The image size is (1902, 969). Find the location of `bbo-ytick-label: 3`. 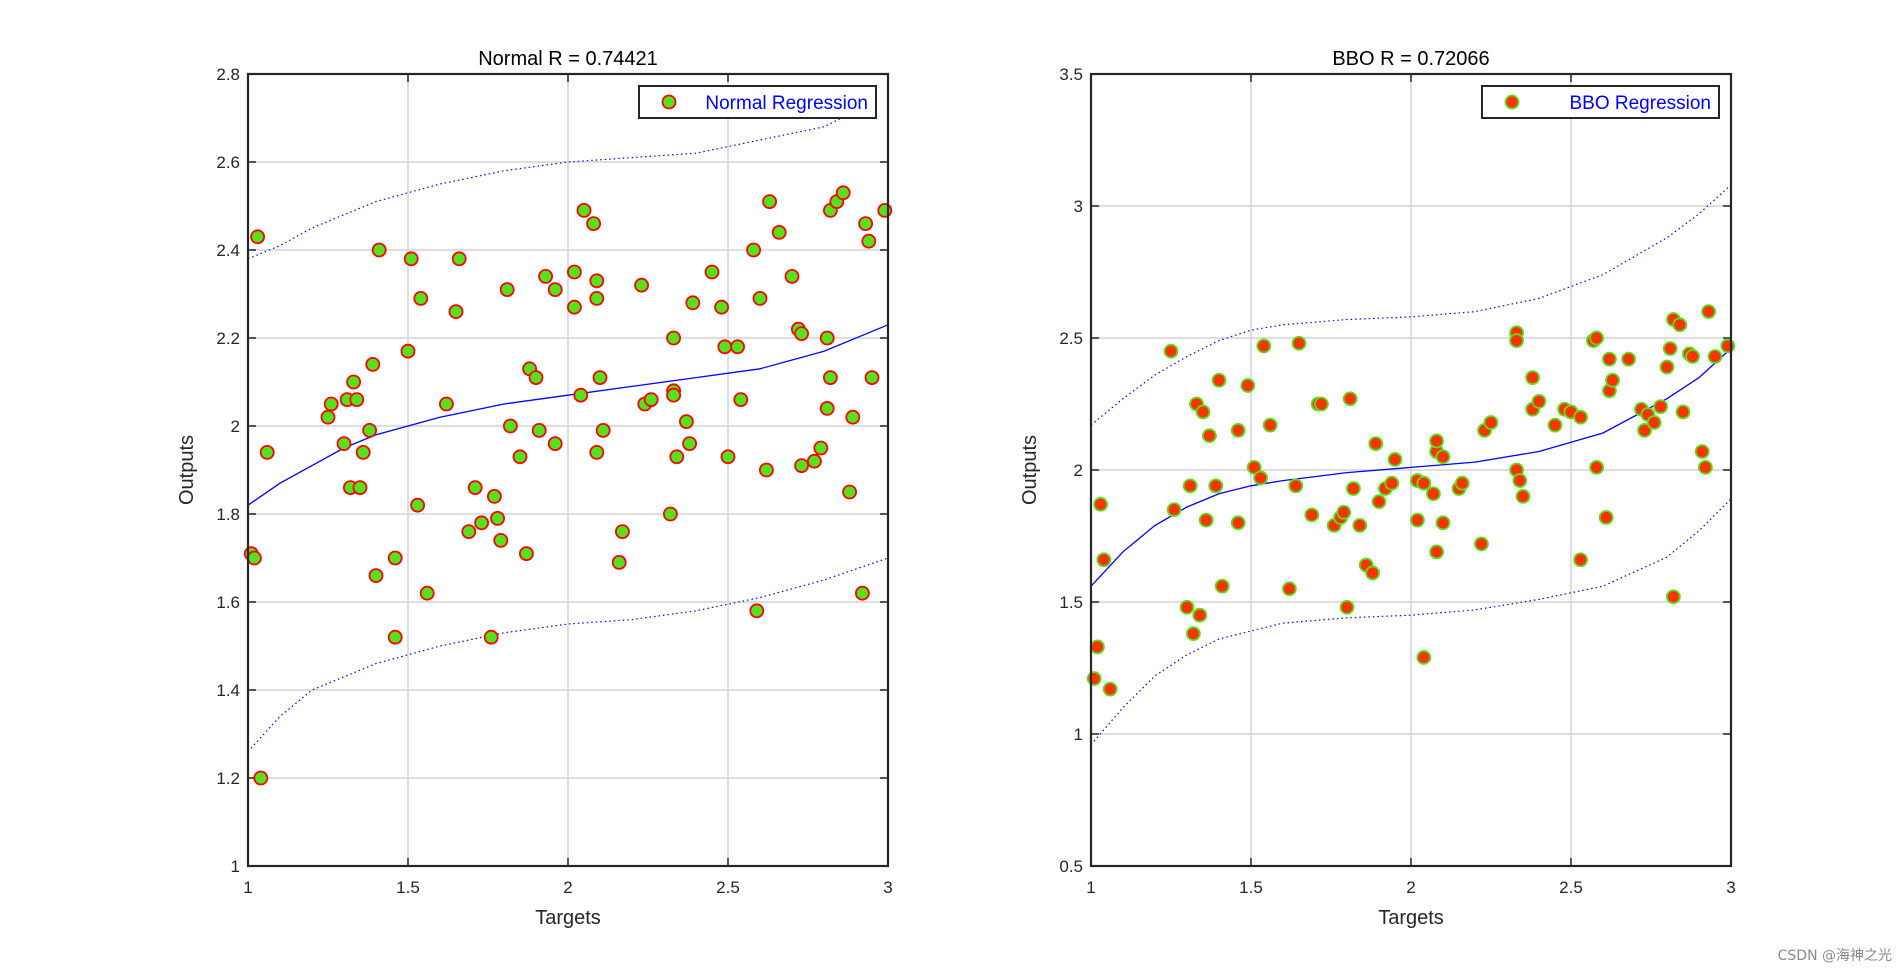

bbo-ytick-label: 3 is located at coordinates (1078, 206).